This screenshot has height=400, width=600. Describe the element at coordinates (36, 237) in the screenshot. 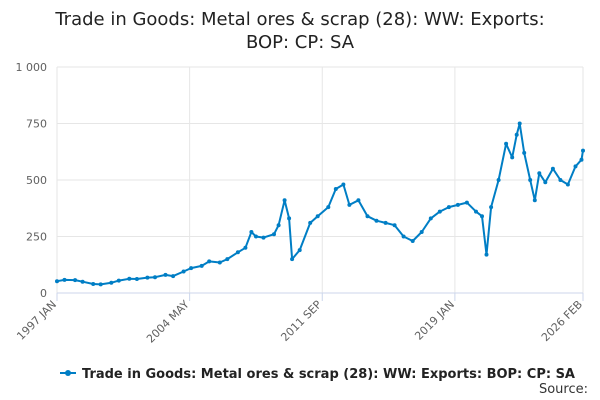

I see `y-tick-label: 250` at that location.